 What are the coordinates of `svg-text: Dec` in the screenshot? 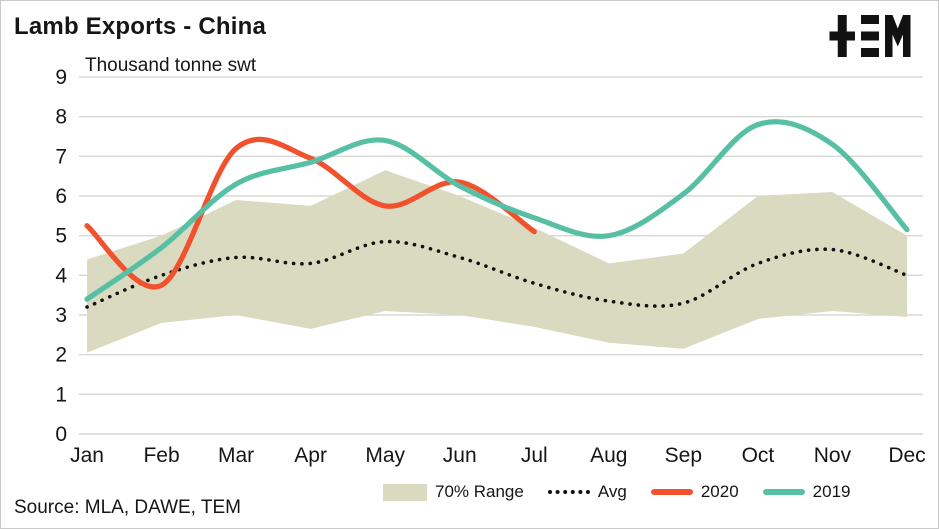 It's located at (906, 455).